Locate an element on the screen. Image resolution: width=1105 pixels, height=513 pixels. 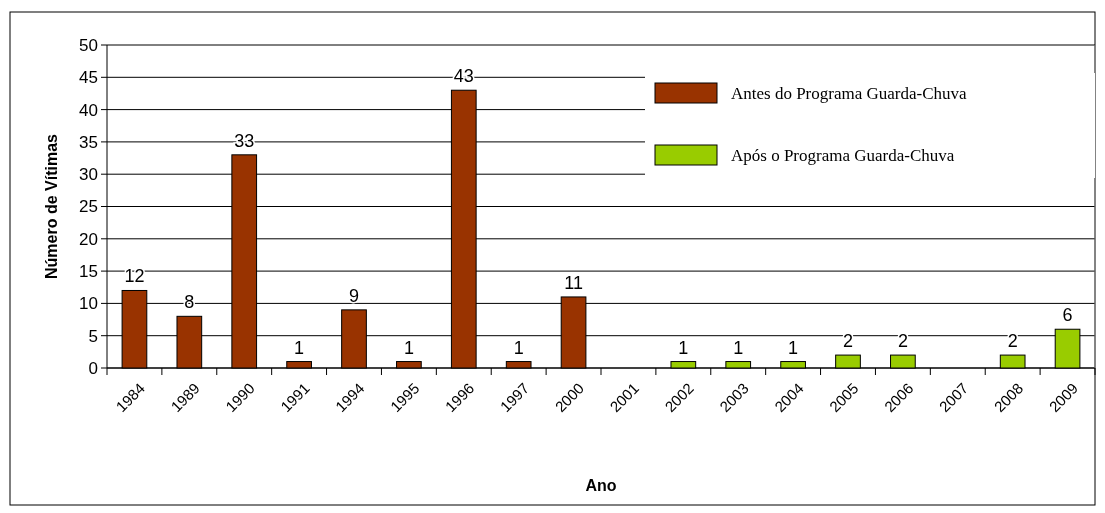
y-tick-label: 30 is located at coordinates (88, 175).